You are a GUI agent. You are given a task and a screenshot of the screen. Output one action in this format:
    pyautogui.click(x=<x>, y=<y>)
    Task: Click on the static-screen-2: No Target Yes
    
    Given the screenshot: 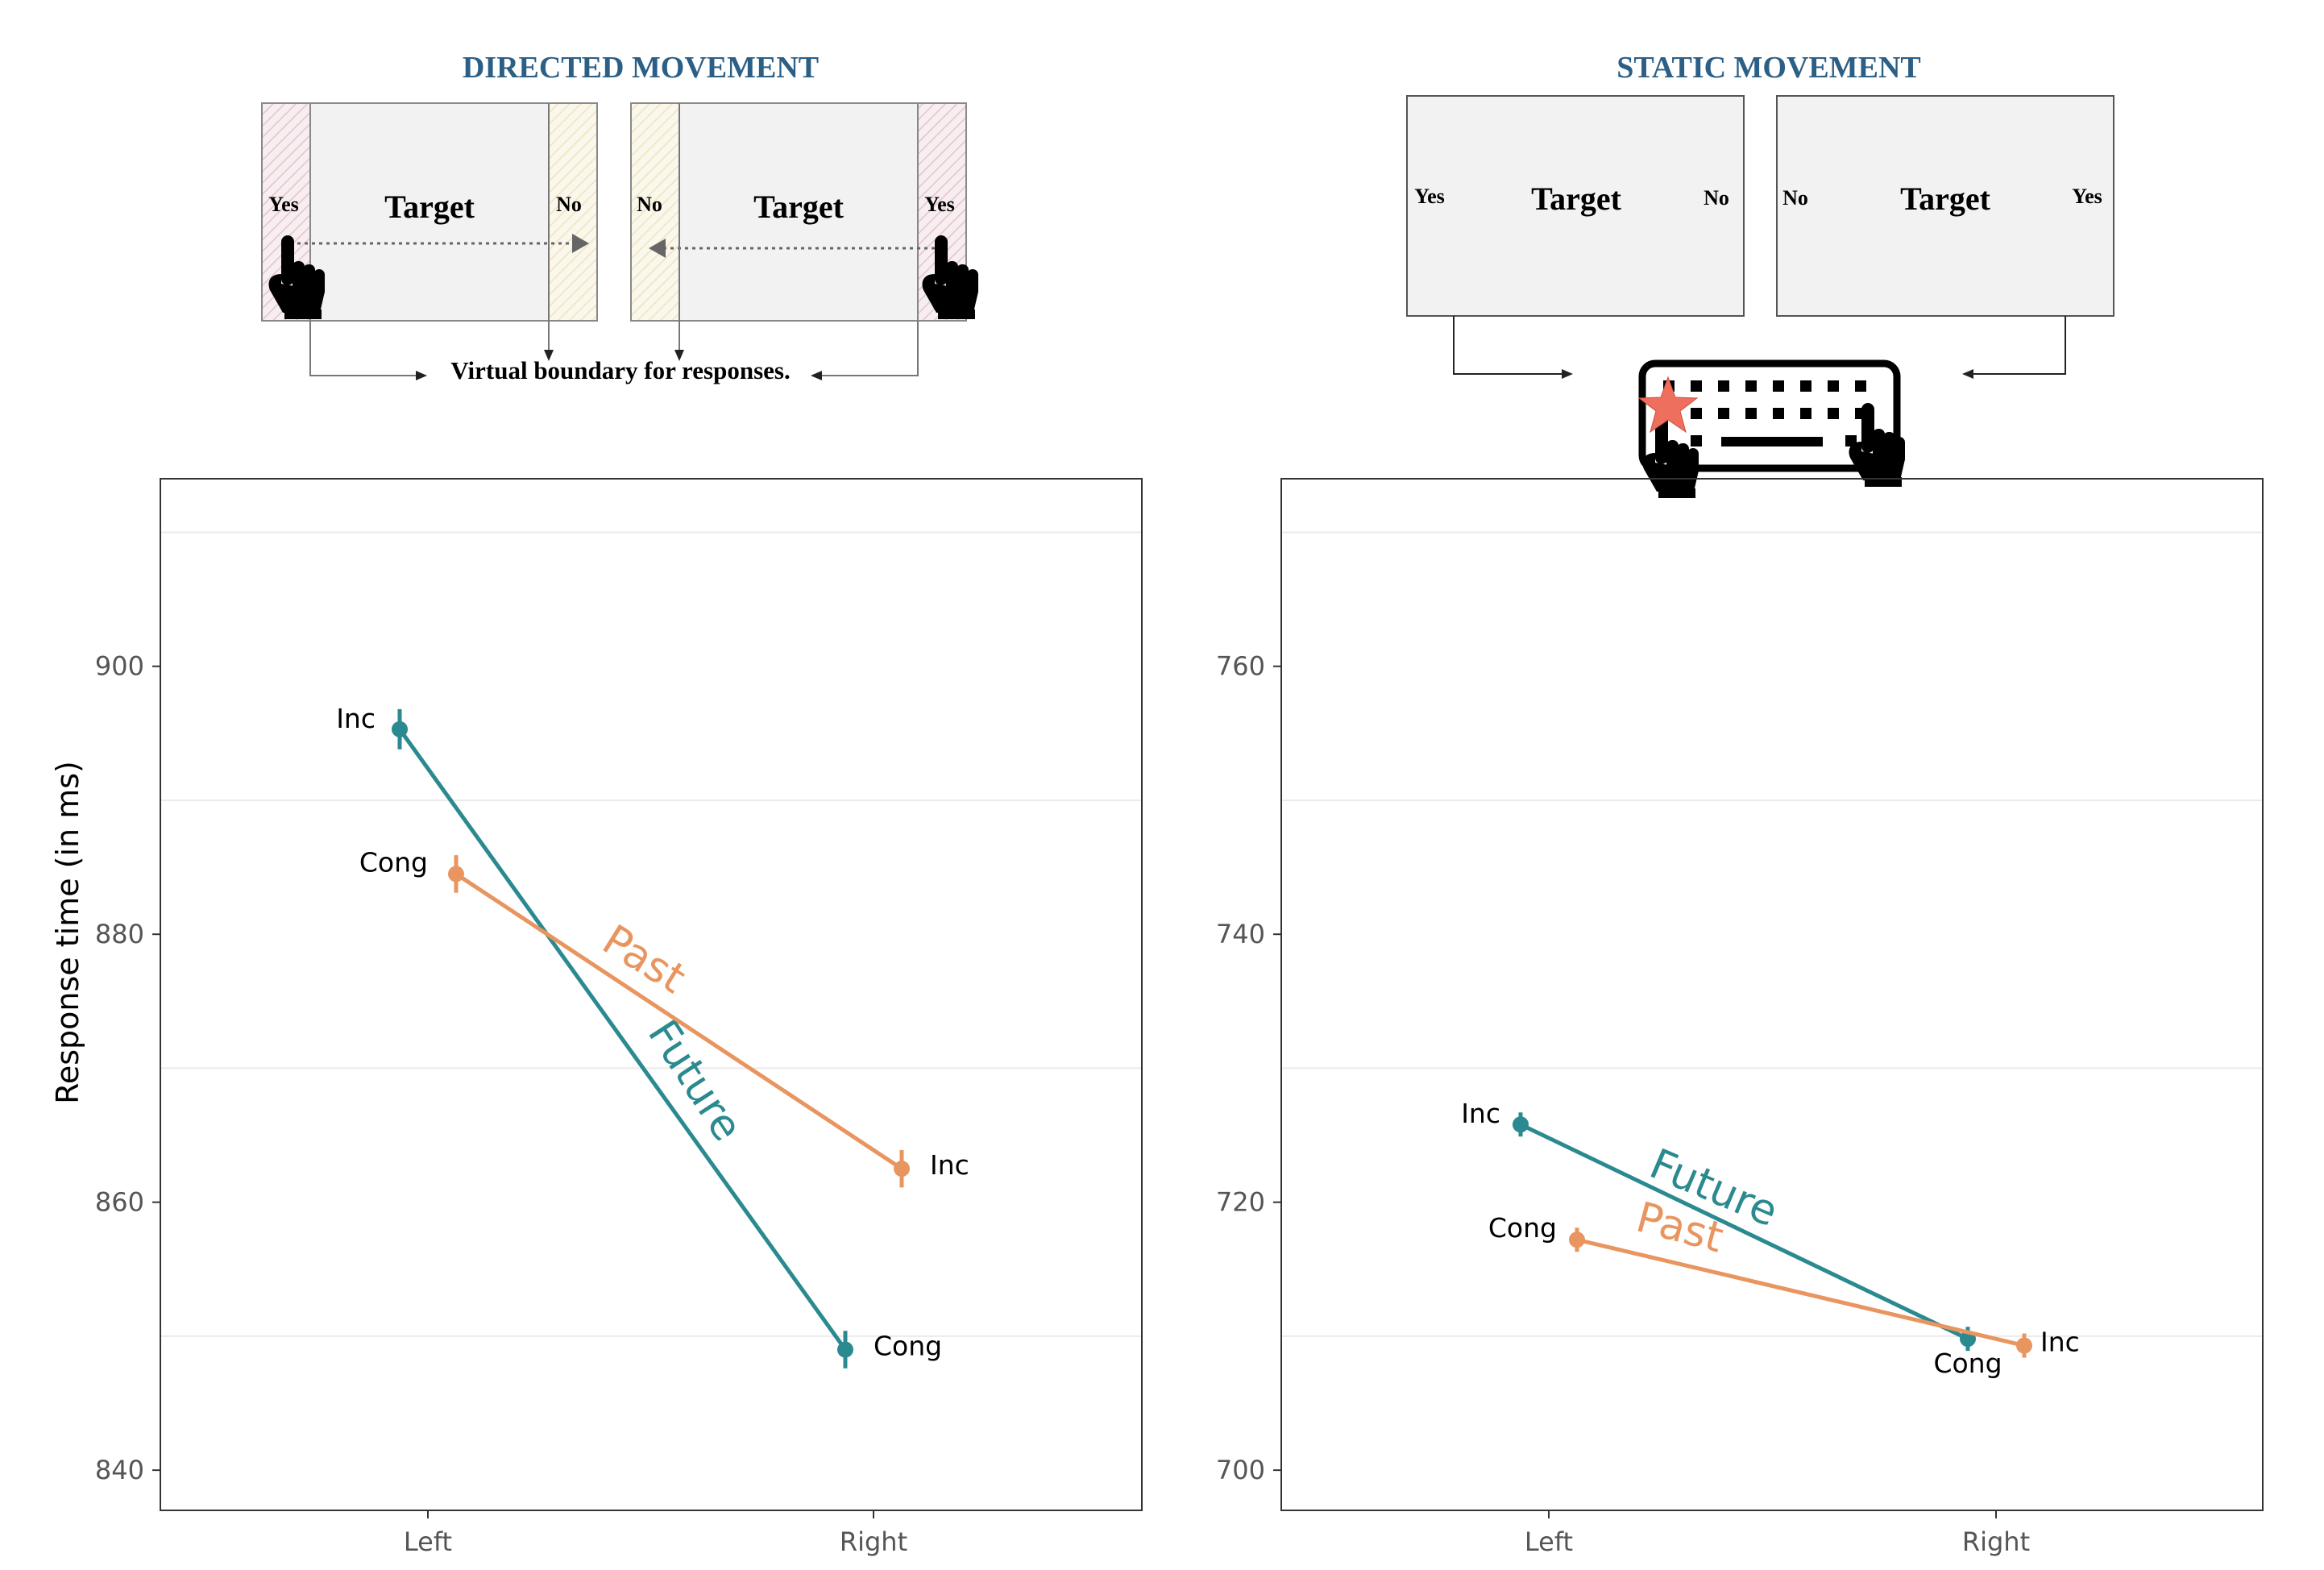 What is the action you would take?
    pyautogui.click(x=1945, y=206)
    